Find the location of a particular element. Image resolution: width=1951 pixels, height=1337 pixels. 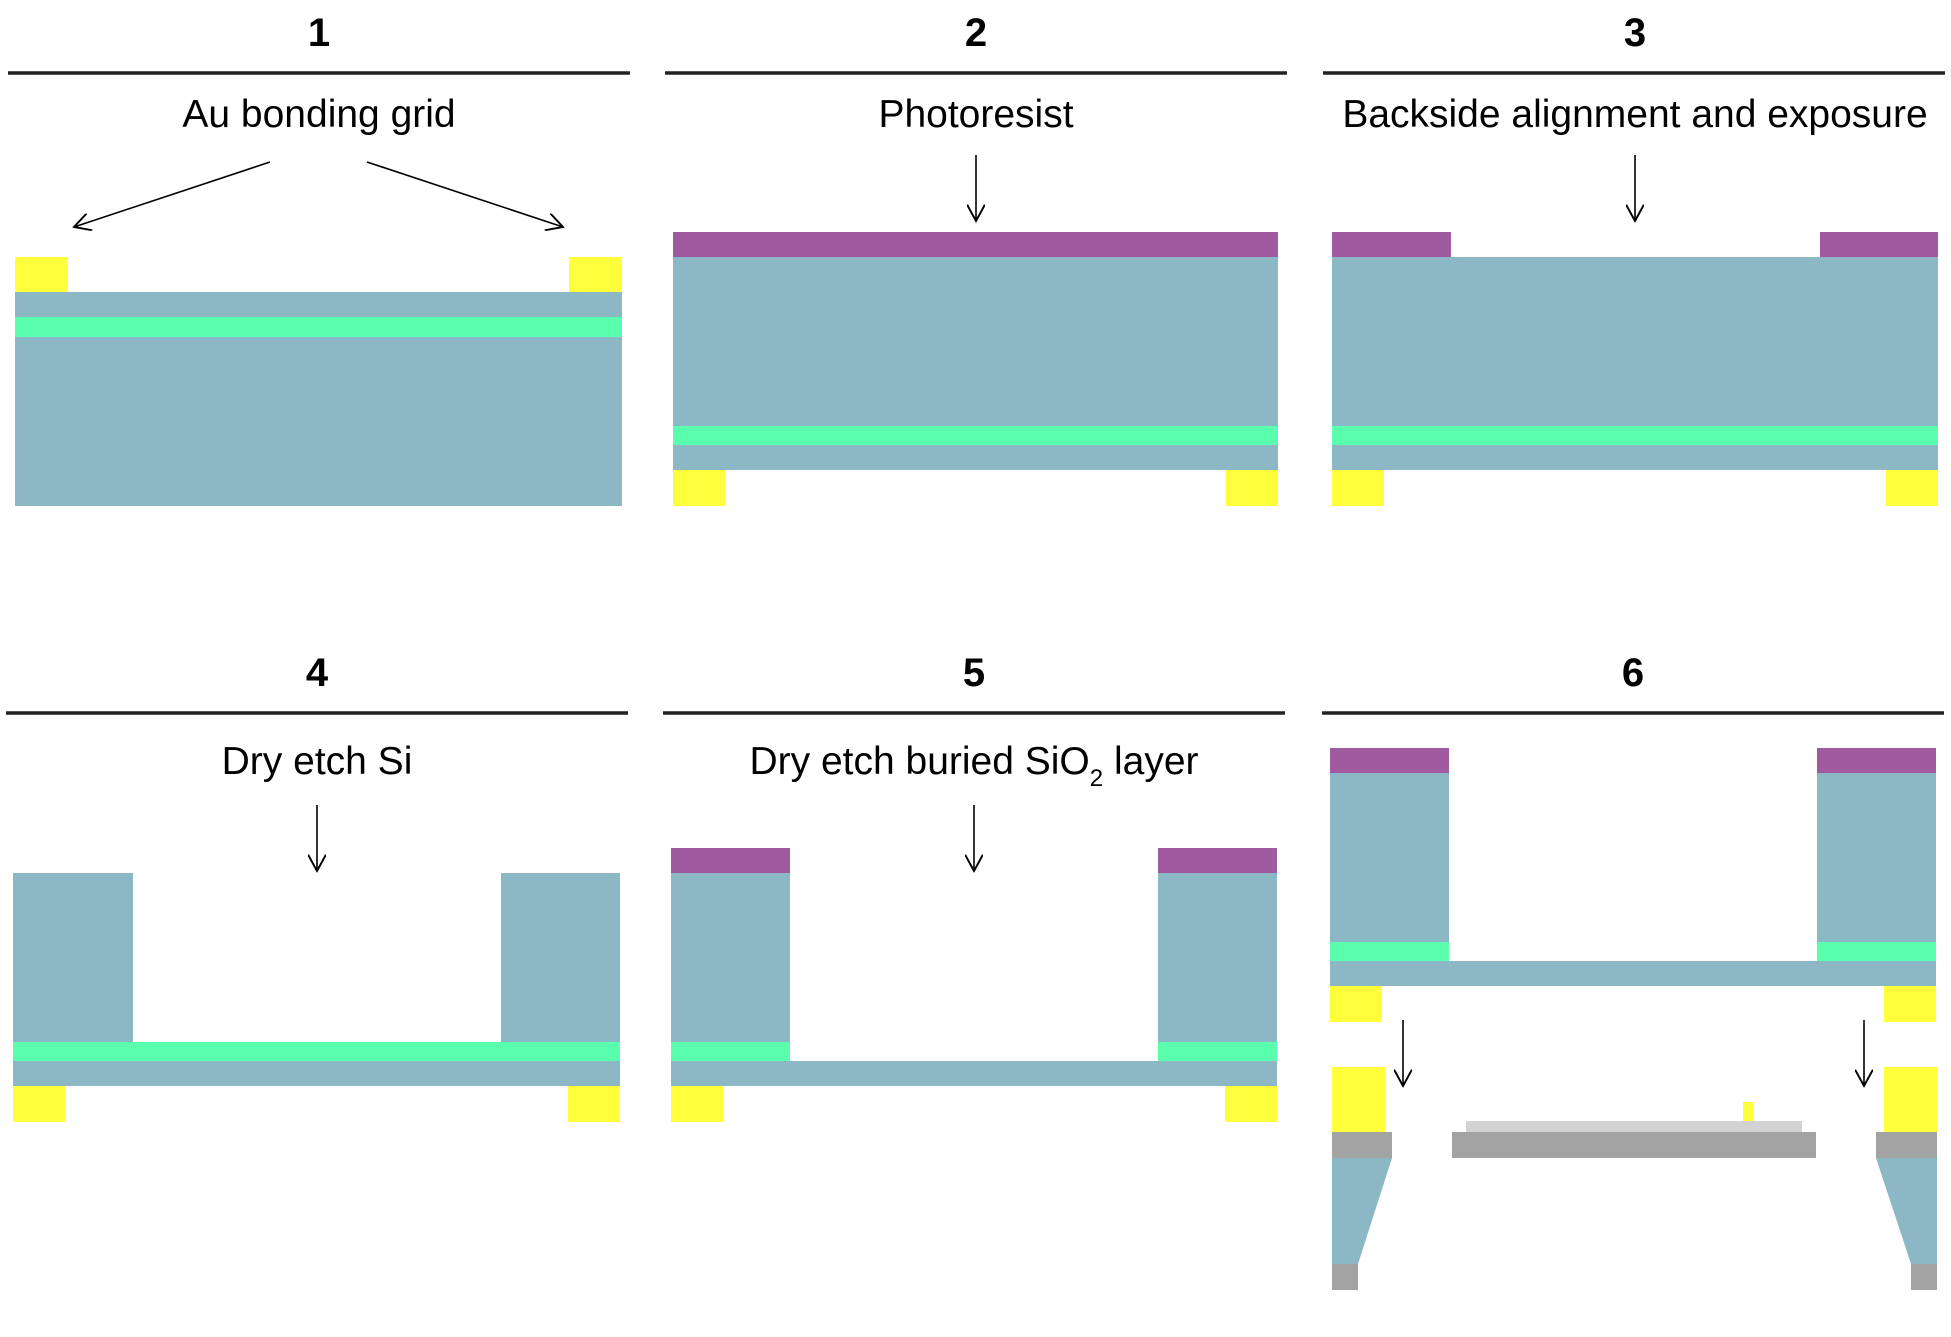

au-contact is located at coordinates (1748, 1111).